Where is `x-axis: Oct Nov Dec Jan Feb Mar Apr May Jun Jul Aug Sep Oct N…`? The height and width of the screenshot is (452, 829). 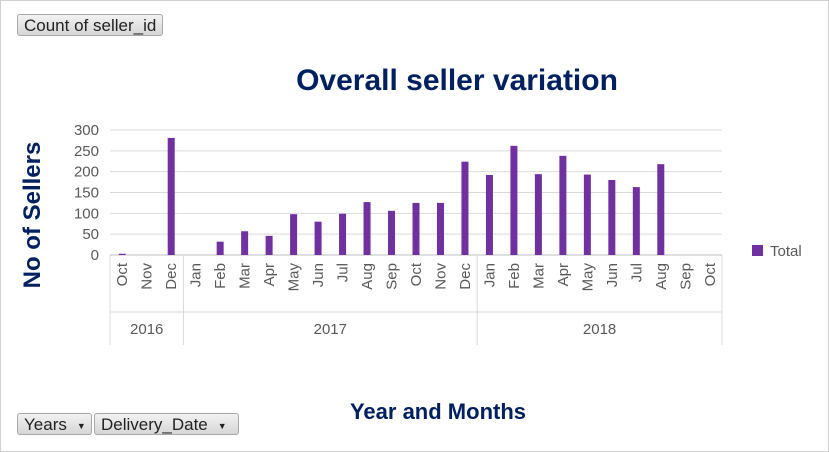
x-axis: Oct Nov Dec Jan Feb Mar Apr May Jun Jul Aug Sep Oct N… is located at coordinates (416, 300).